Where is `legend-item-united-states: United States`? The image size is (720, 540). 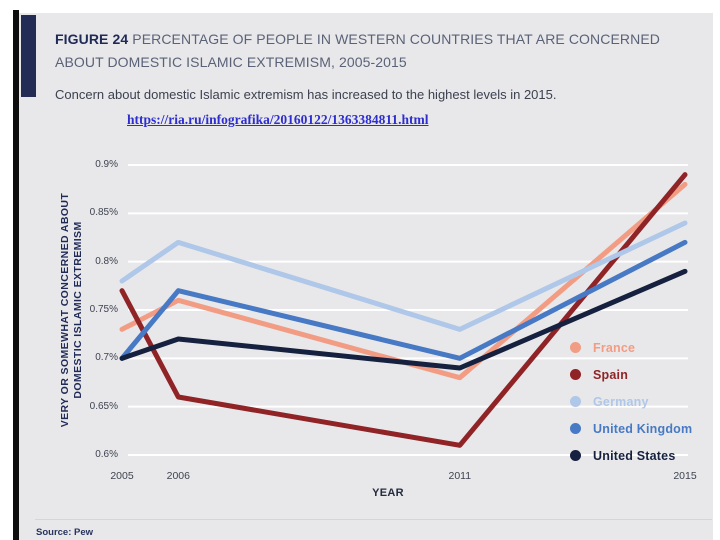 legend-item-united-states: United States is located at coordinates (631, 455).